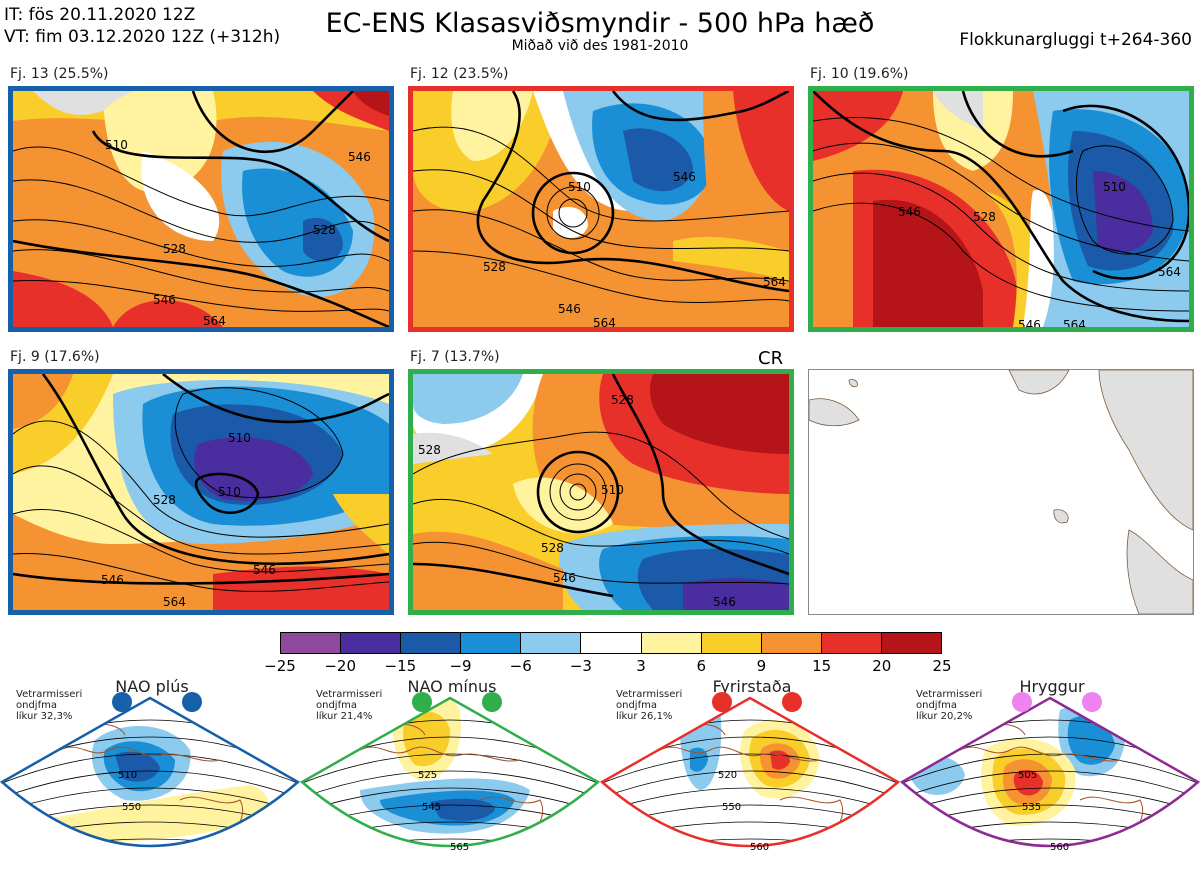  What do you see at coordinates (1031, 807) in the screenshot?
I see `contour-label: 535` at bounding box center [1031, 807].